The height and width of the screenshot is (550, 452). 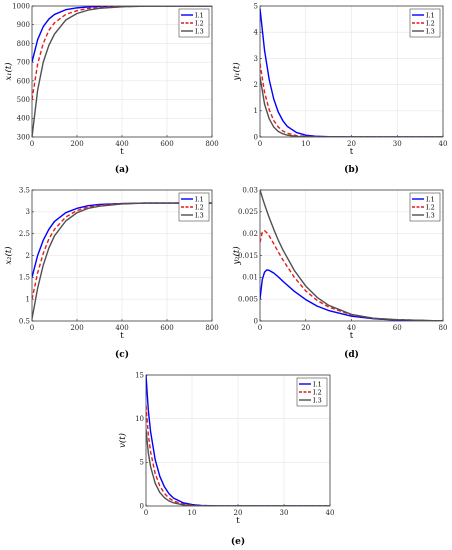 I want to click on y-tick-label: 600, so click(x=23, y=81).